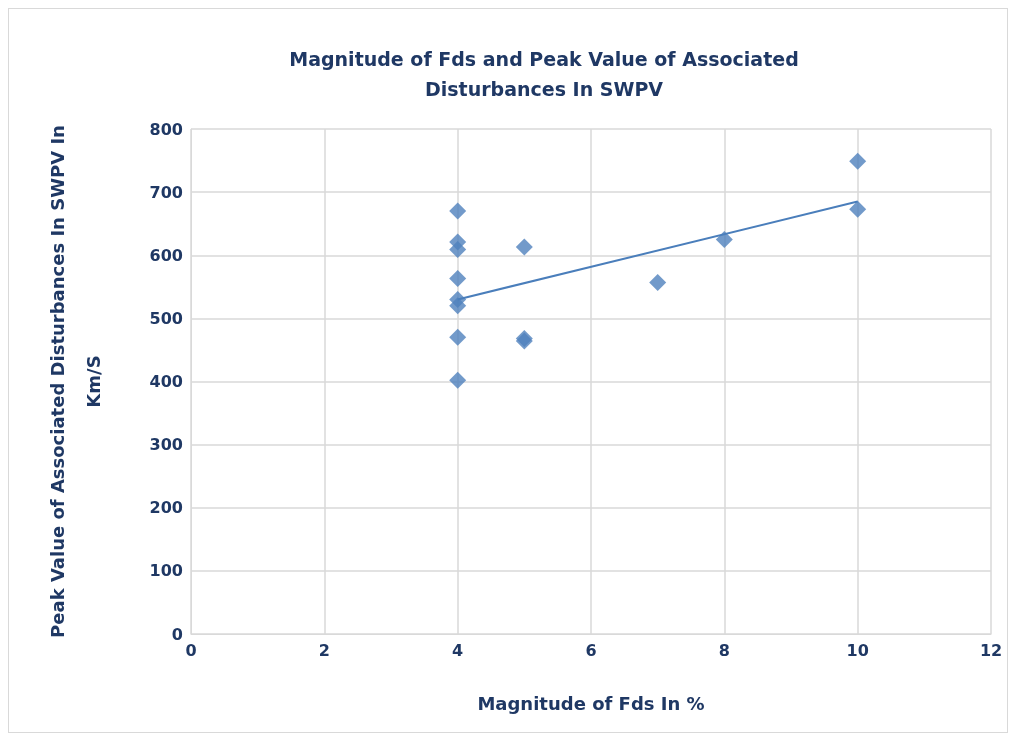 The image size is (1009, 742). I want to click on x-tick-label: 4, so click(458, 650).